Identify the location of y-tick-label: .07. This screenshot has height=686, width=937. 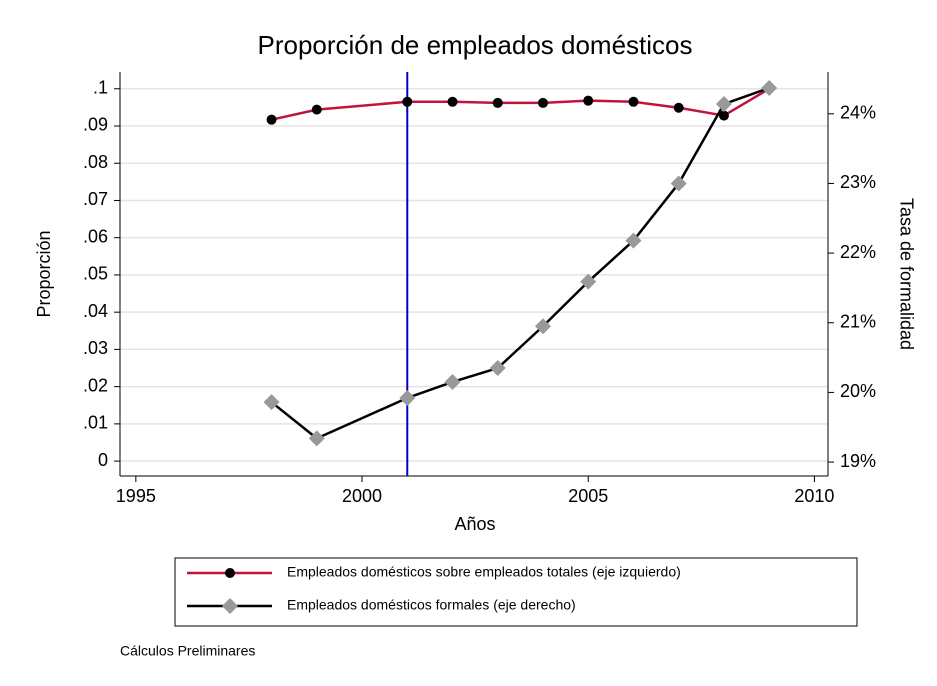
(95, 199).